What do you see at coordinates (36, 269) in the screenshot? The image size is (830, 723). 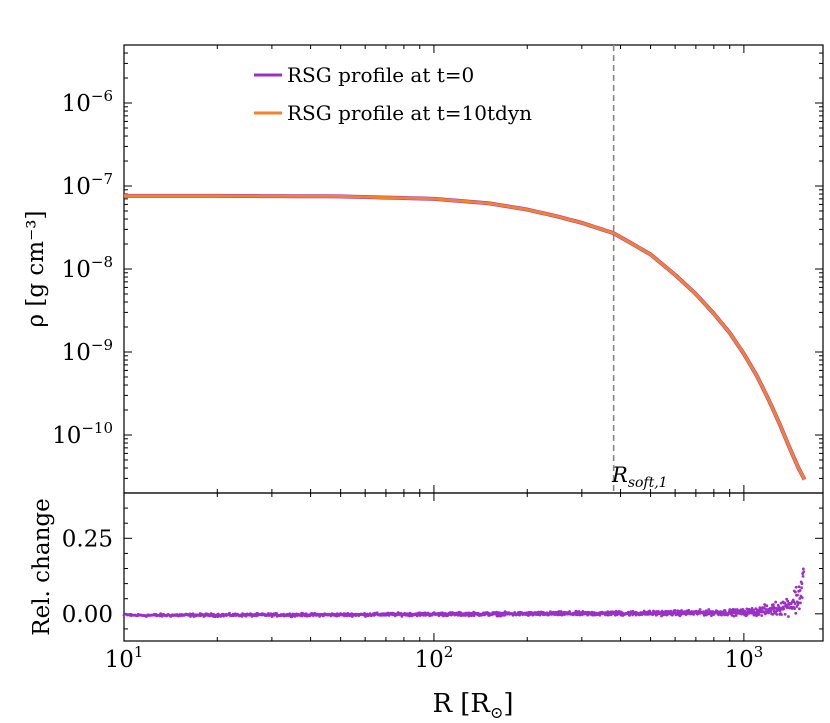 I see `top-ylabel: ρ [g cm⁻³]` at bounding box center [36, 269].